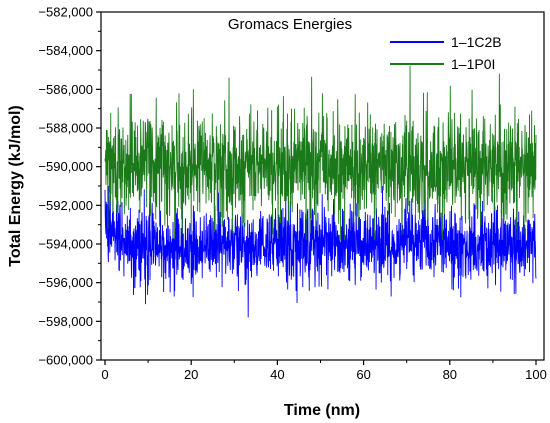  What do you see at coordinates (322, 410) in the screenshot?
I see `x-axis-title: Time (nm)` at bounding box center [322, 410].